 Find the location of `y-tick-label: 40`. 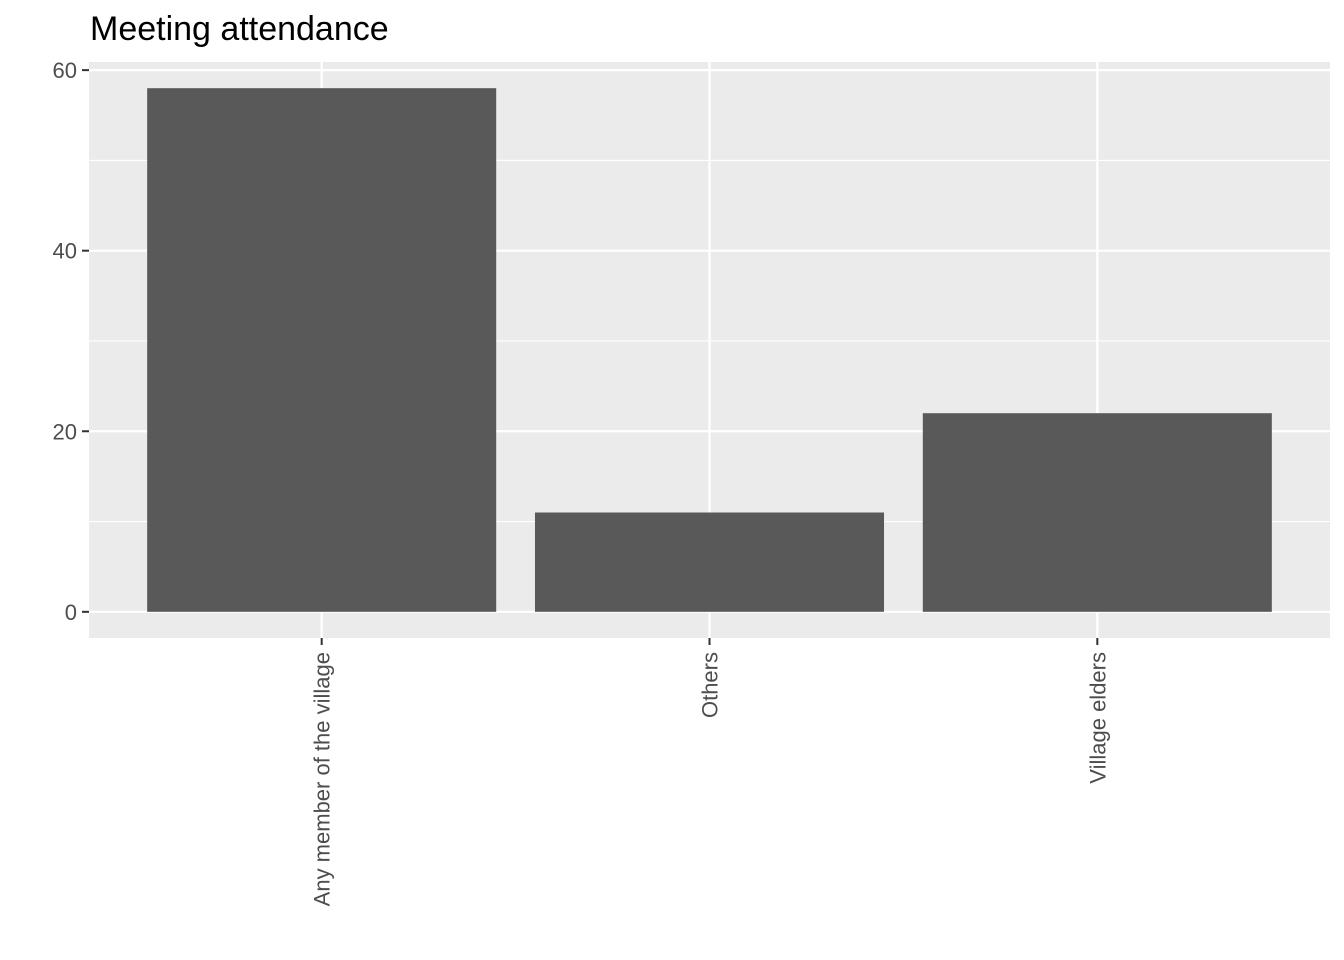

y-tick-label: 40 is located at coordinates (65, 251).